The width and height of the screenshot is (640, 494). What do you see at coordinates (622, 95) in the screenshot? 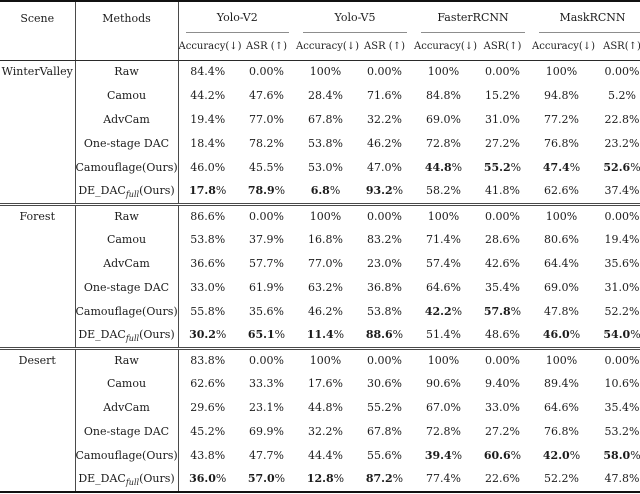
I see `value-cell: 5.2%` at bounding box center [622, 95].